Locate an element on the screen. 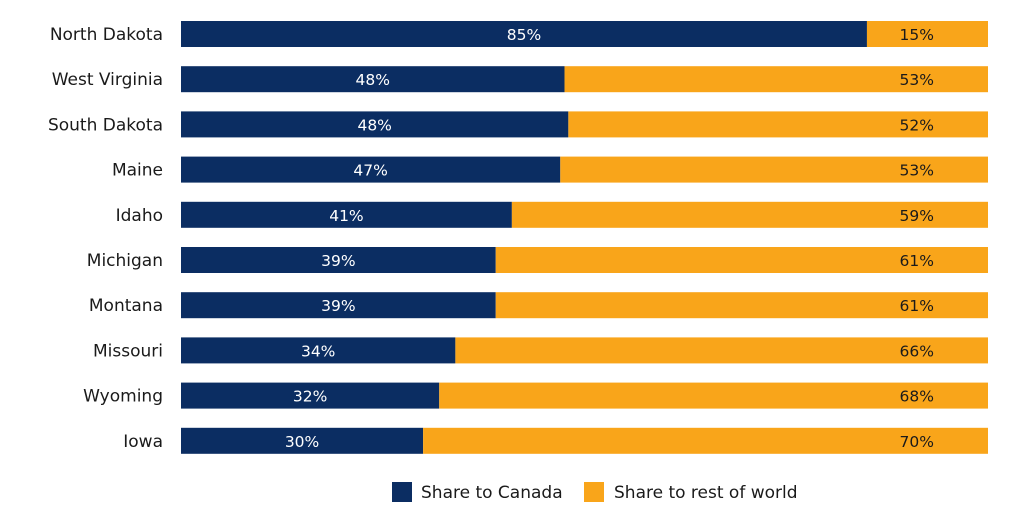 This screenshot has height=519, width=1024. bar-row-north-dakota: North Dakota 85% 15% is located at coordinates (519, 34).